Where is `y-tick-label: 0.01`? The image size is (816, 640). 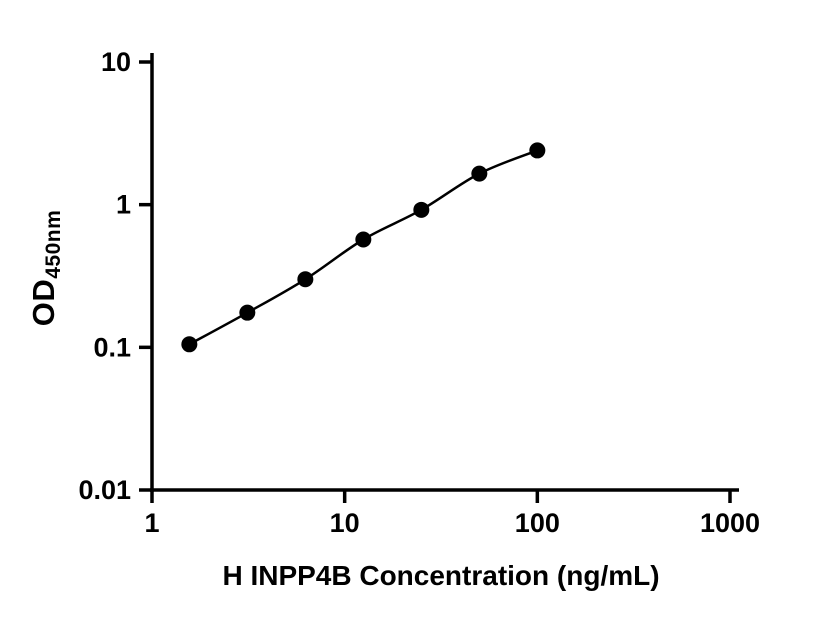
y-tick-label: 0.01 is located at coordinates (104, 490).